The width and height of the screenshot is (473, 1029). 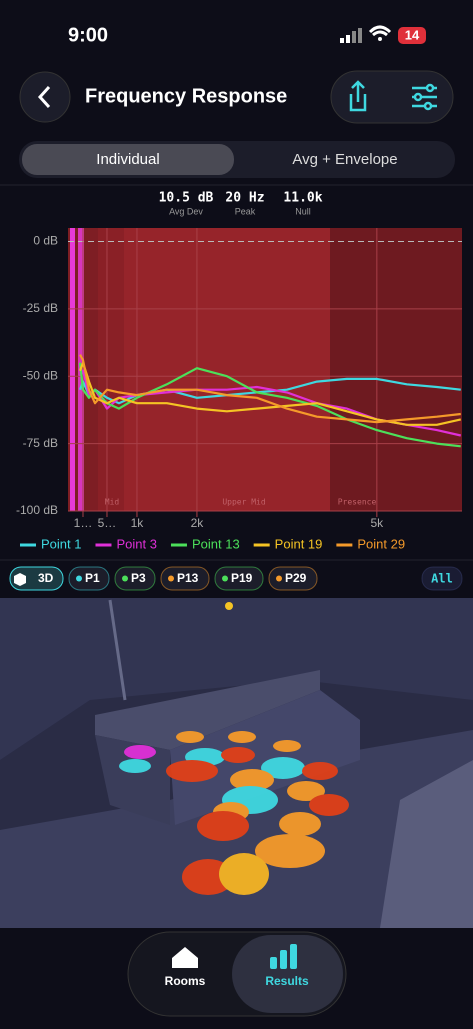 I want to click on x-tick-label: 5k, so click(x=377, y=523).